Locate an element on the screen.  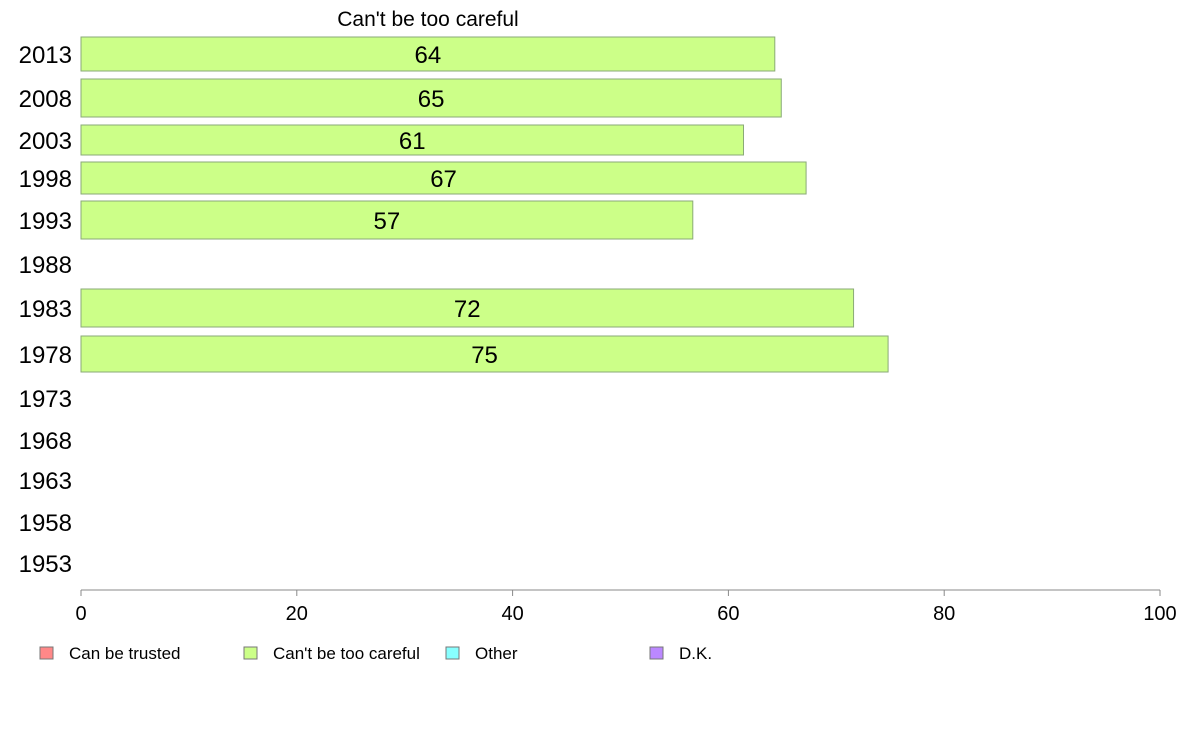
bar-2008 is located at coordinates (431, 98).